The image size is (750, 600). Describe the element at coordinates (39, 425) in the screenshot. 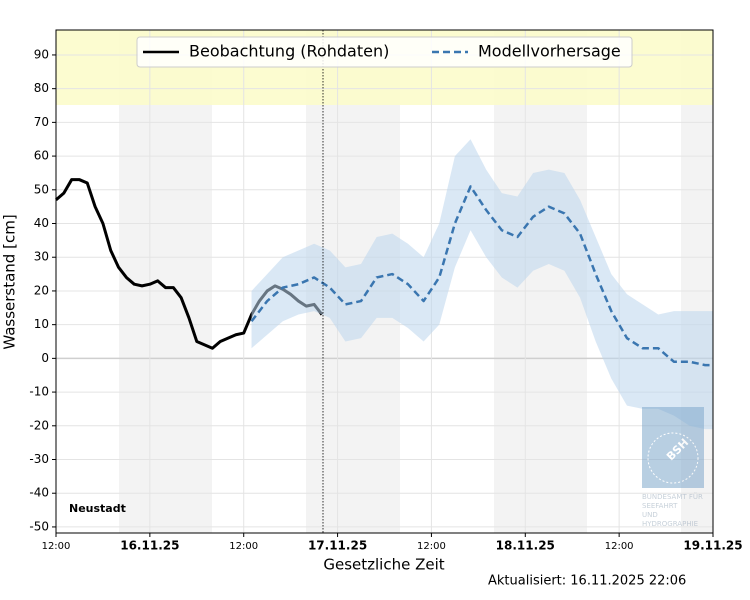

I see `y-tick-label: -20` at that location.